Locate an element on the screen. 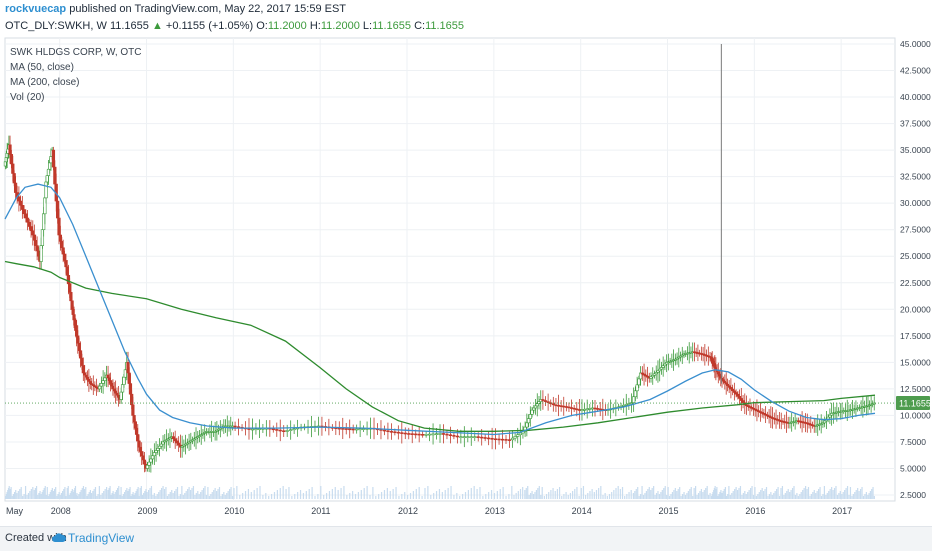  x-tick-label: 2012 is located at coordinates (408, 511).